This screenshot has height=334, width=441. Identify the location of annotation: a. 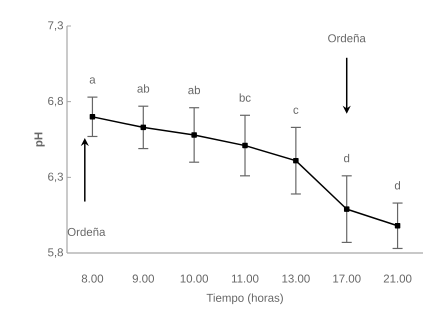
(93, 80).